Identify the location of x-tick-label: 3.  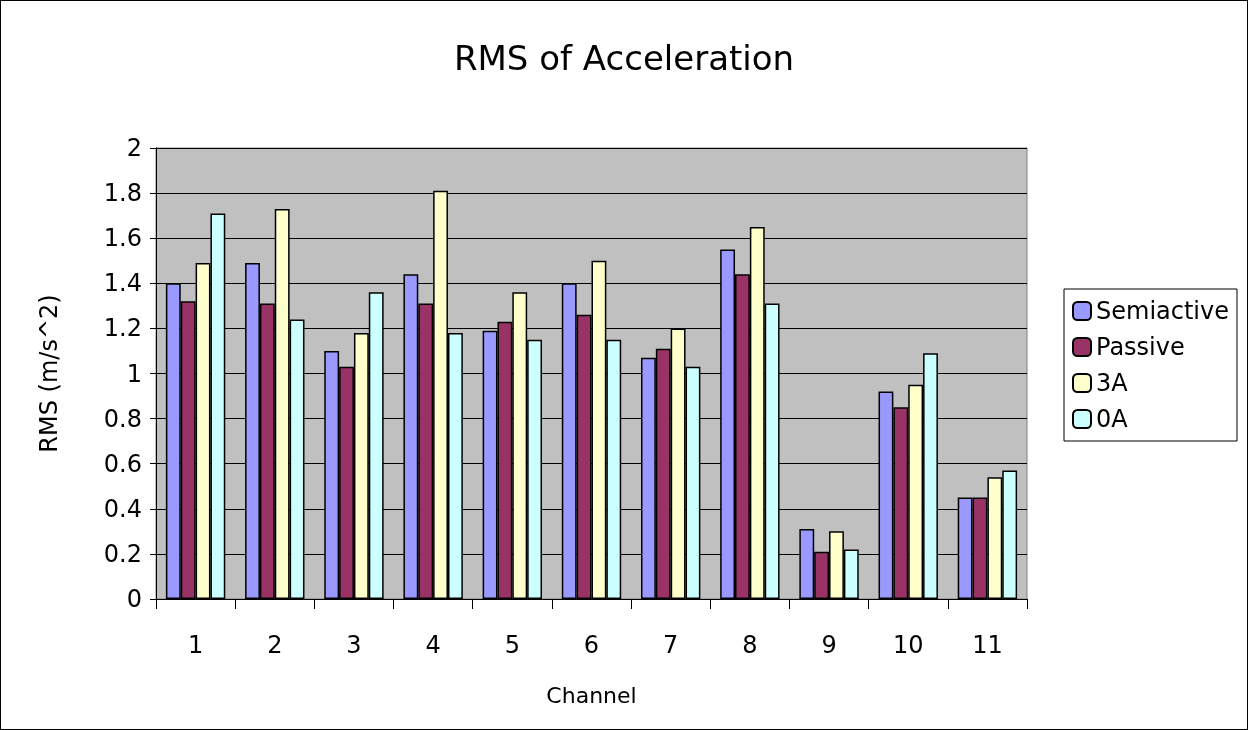
(354, 645).